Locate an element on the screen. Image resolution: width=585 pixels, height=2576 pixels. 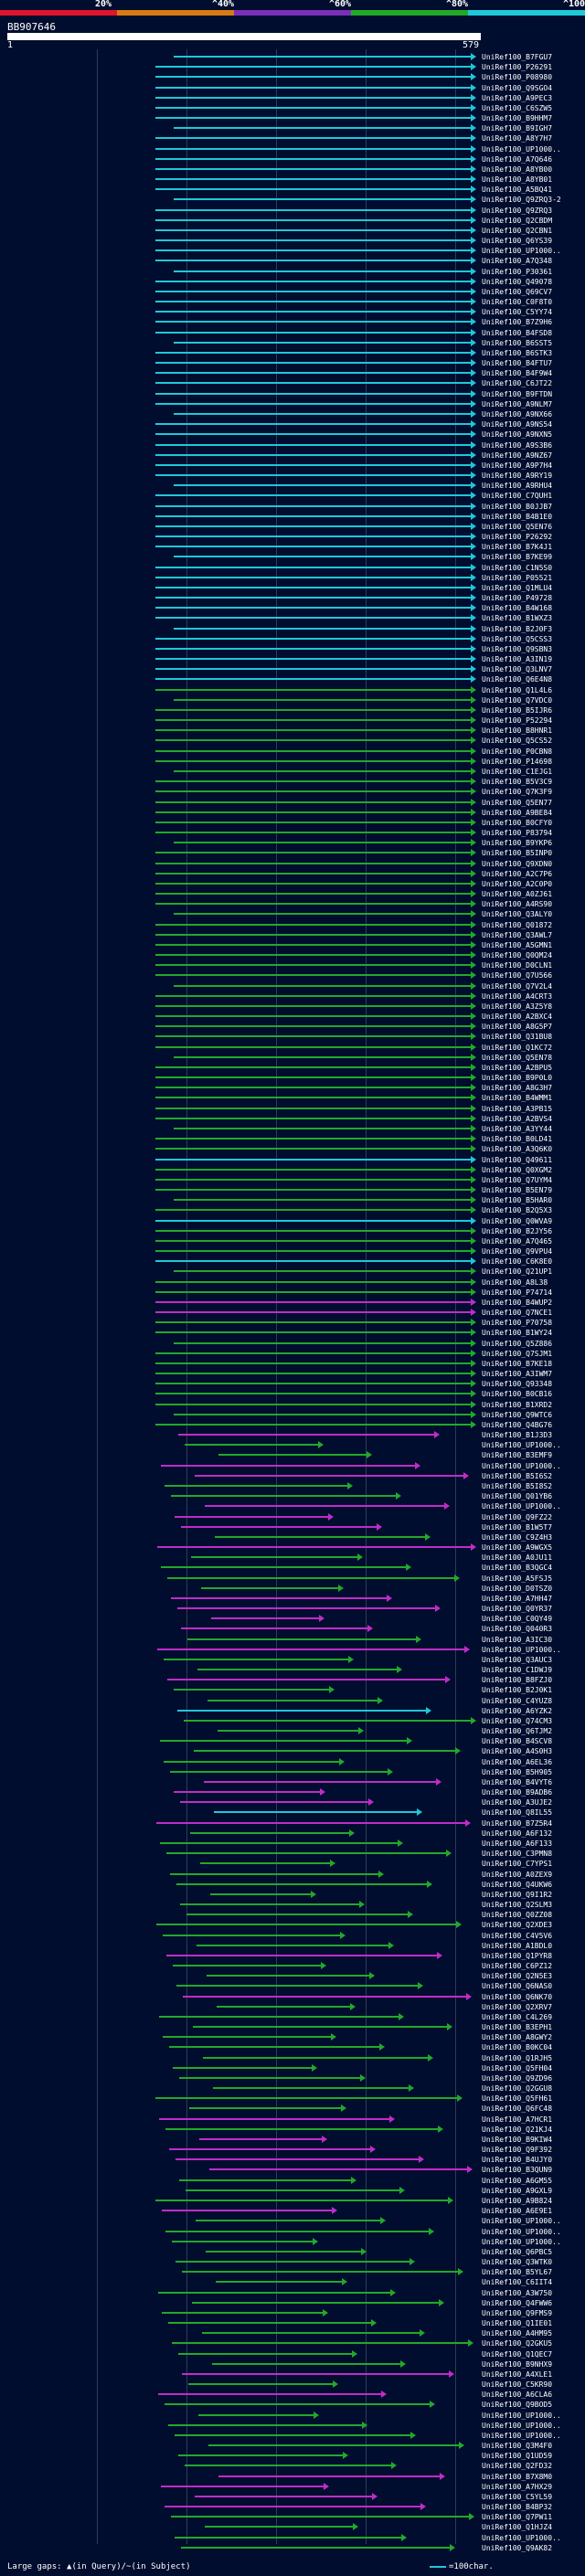
hit-label: UniRef100_Q9AK82 is located at coordinates (517, 2547).